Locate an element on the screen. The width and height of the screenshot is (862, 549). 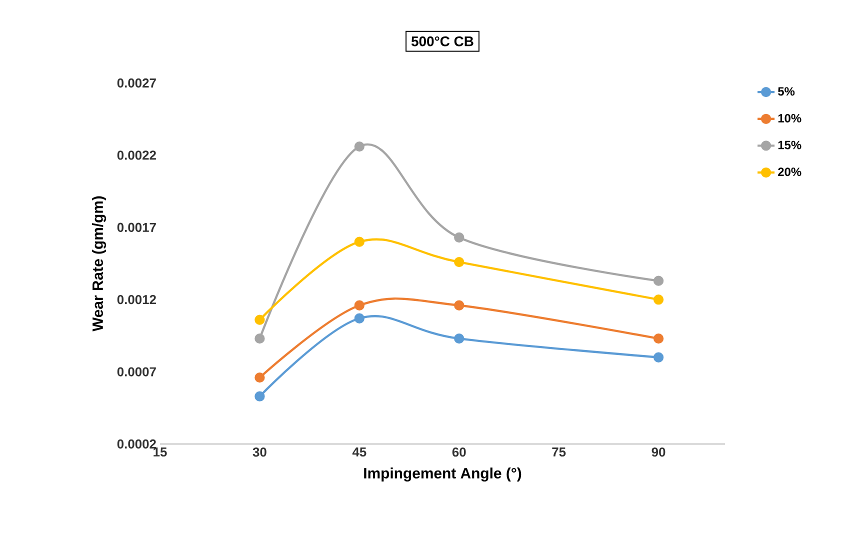
x-tick-label: 45 is located at coordinates (359, 452).